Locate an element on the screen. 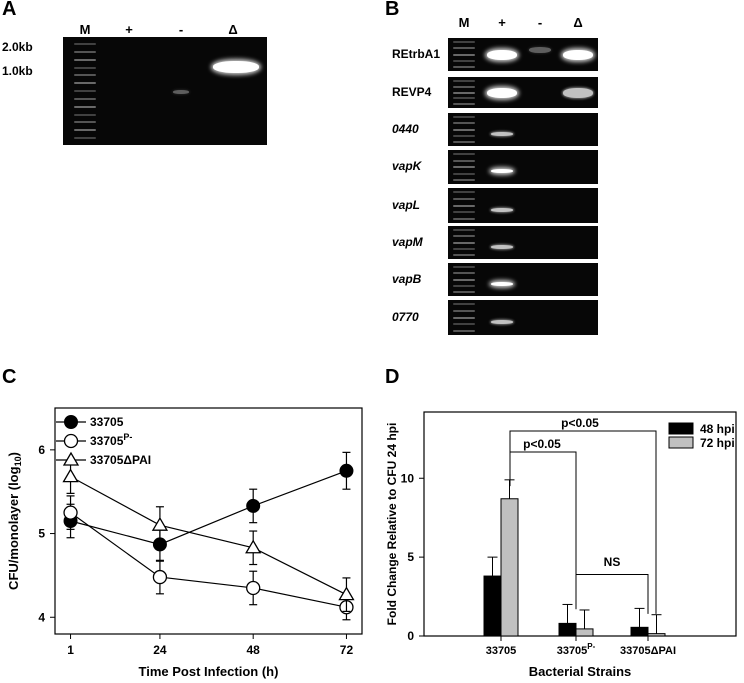 This screenshot has height=683, width=744. gene-label: REVP4 is located at coordinates (412, 91).